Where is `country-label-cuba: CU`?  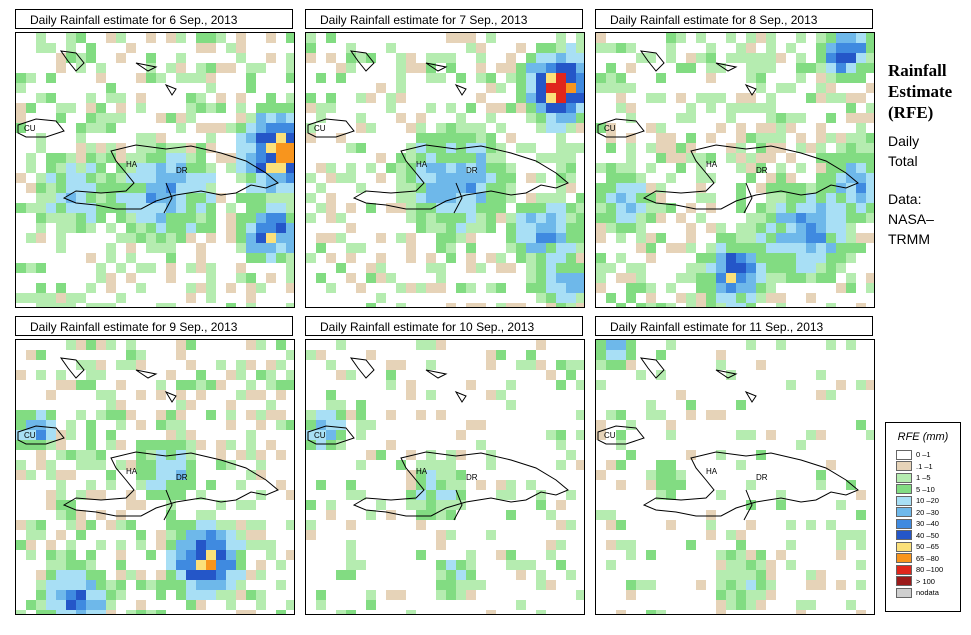 country-label-cuba: CU is located at coordinates (320, 435).